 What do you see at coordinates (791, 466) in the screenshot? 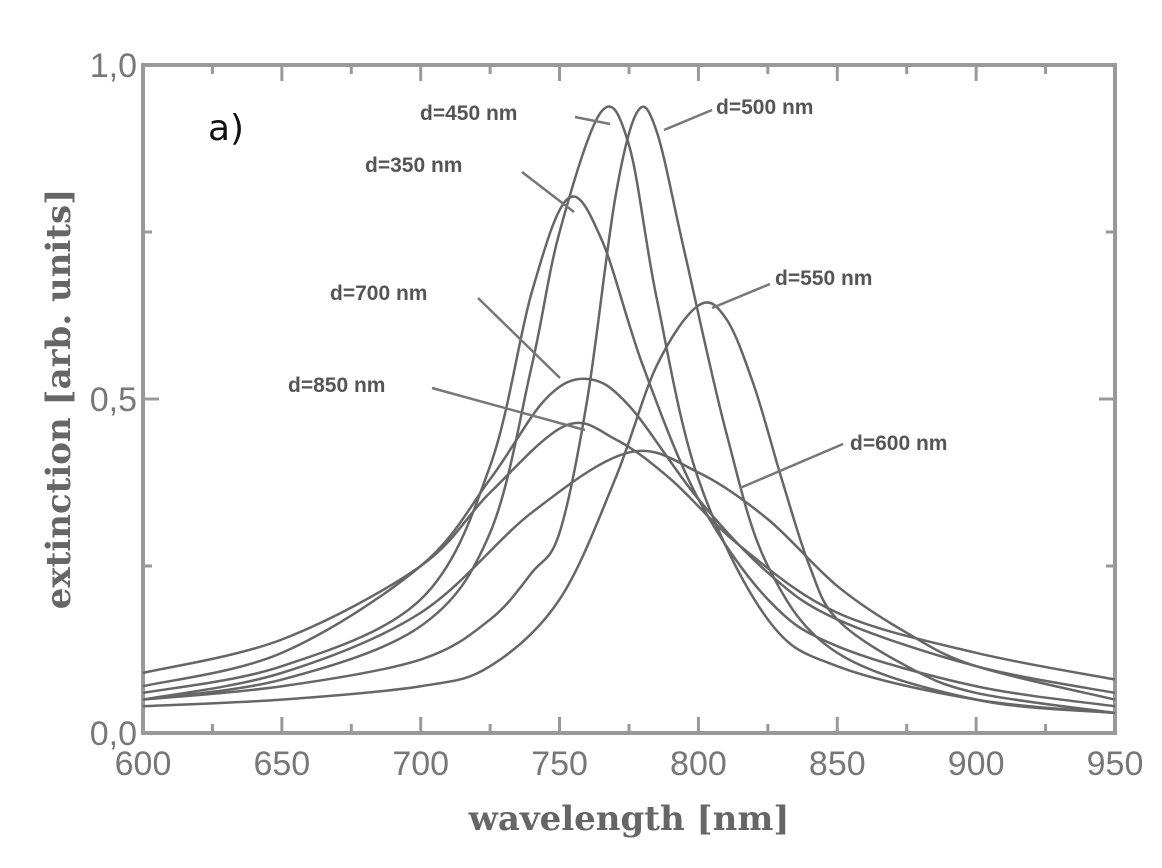
I see `leader-d600` at bounding box center [791, 466].